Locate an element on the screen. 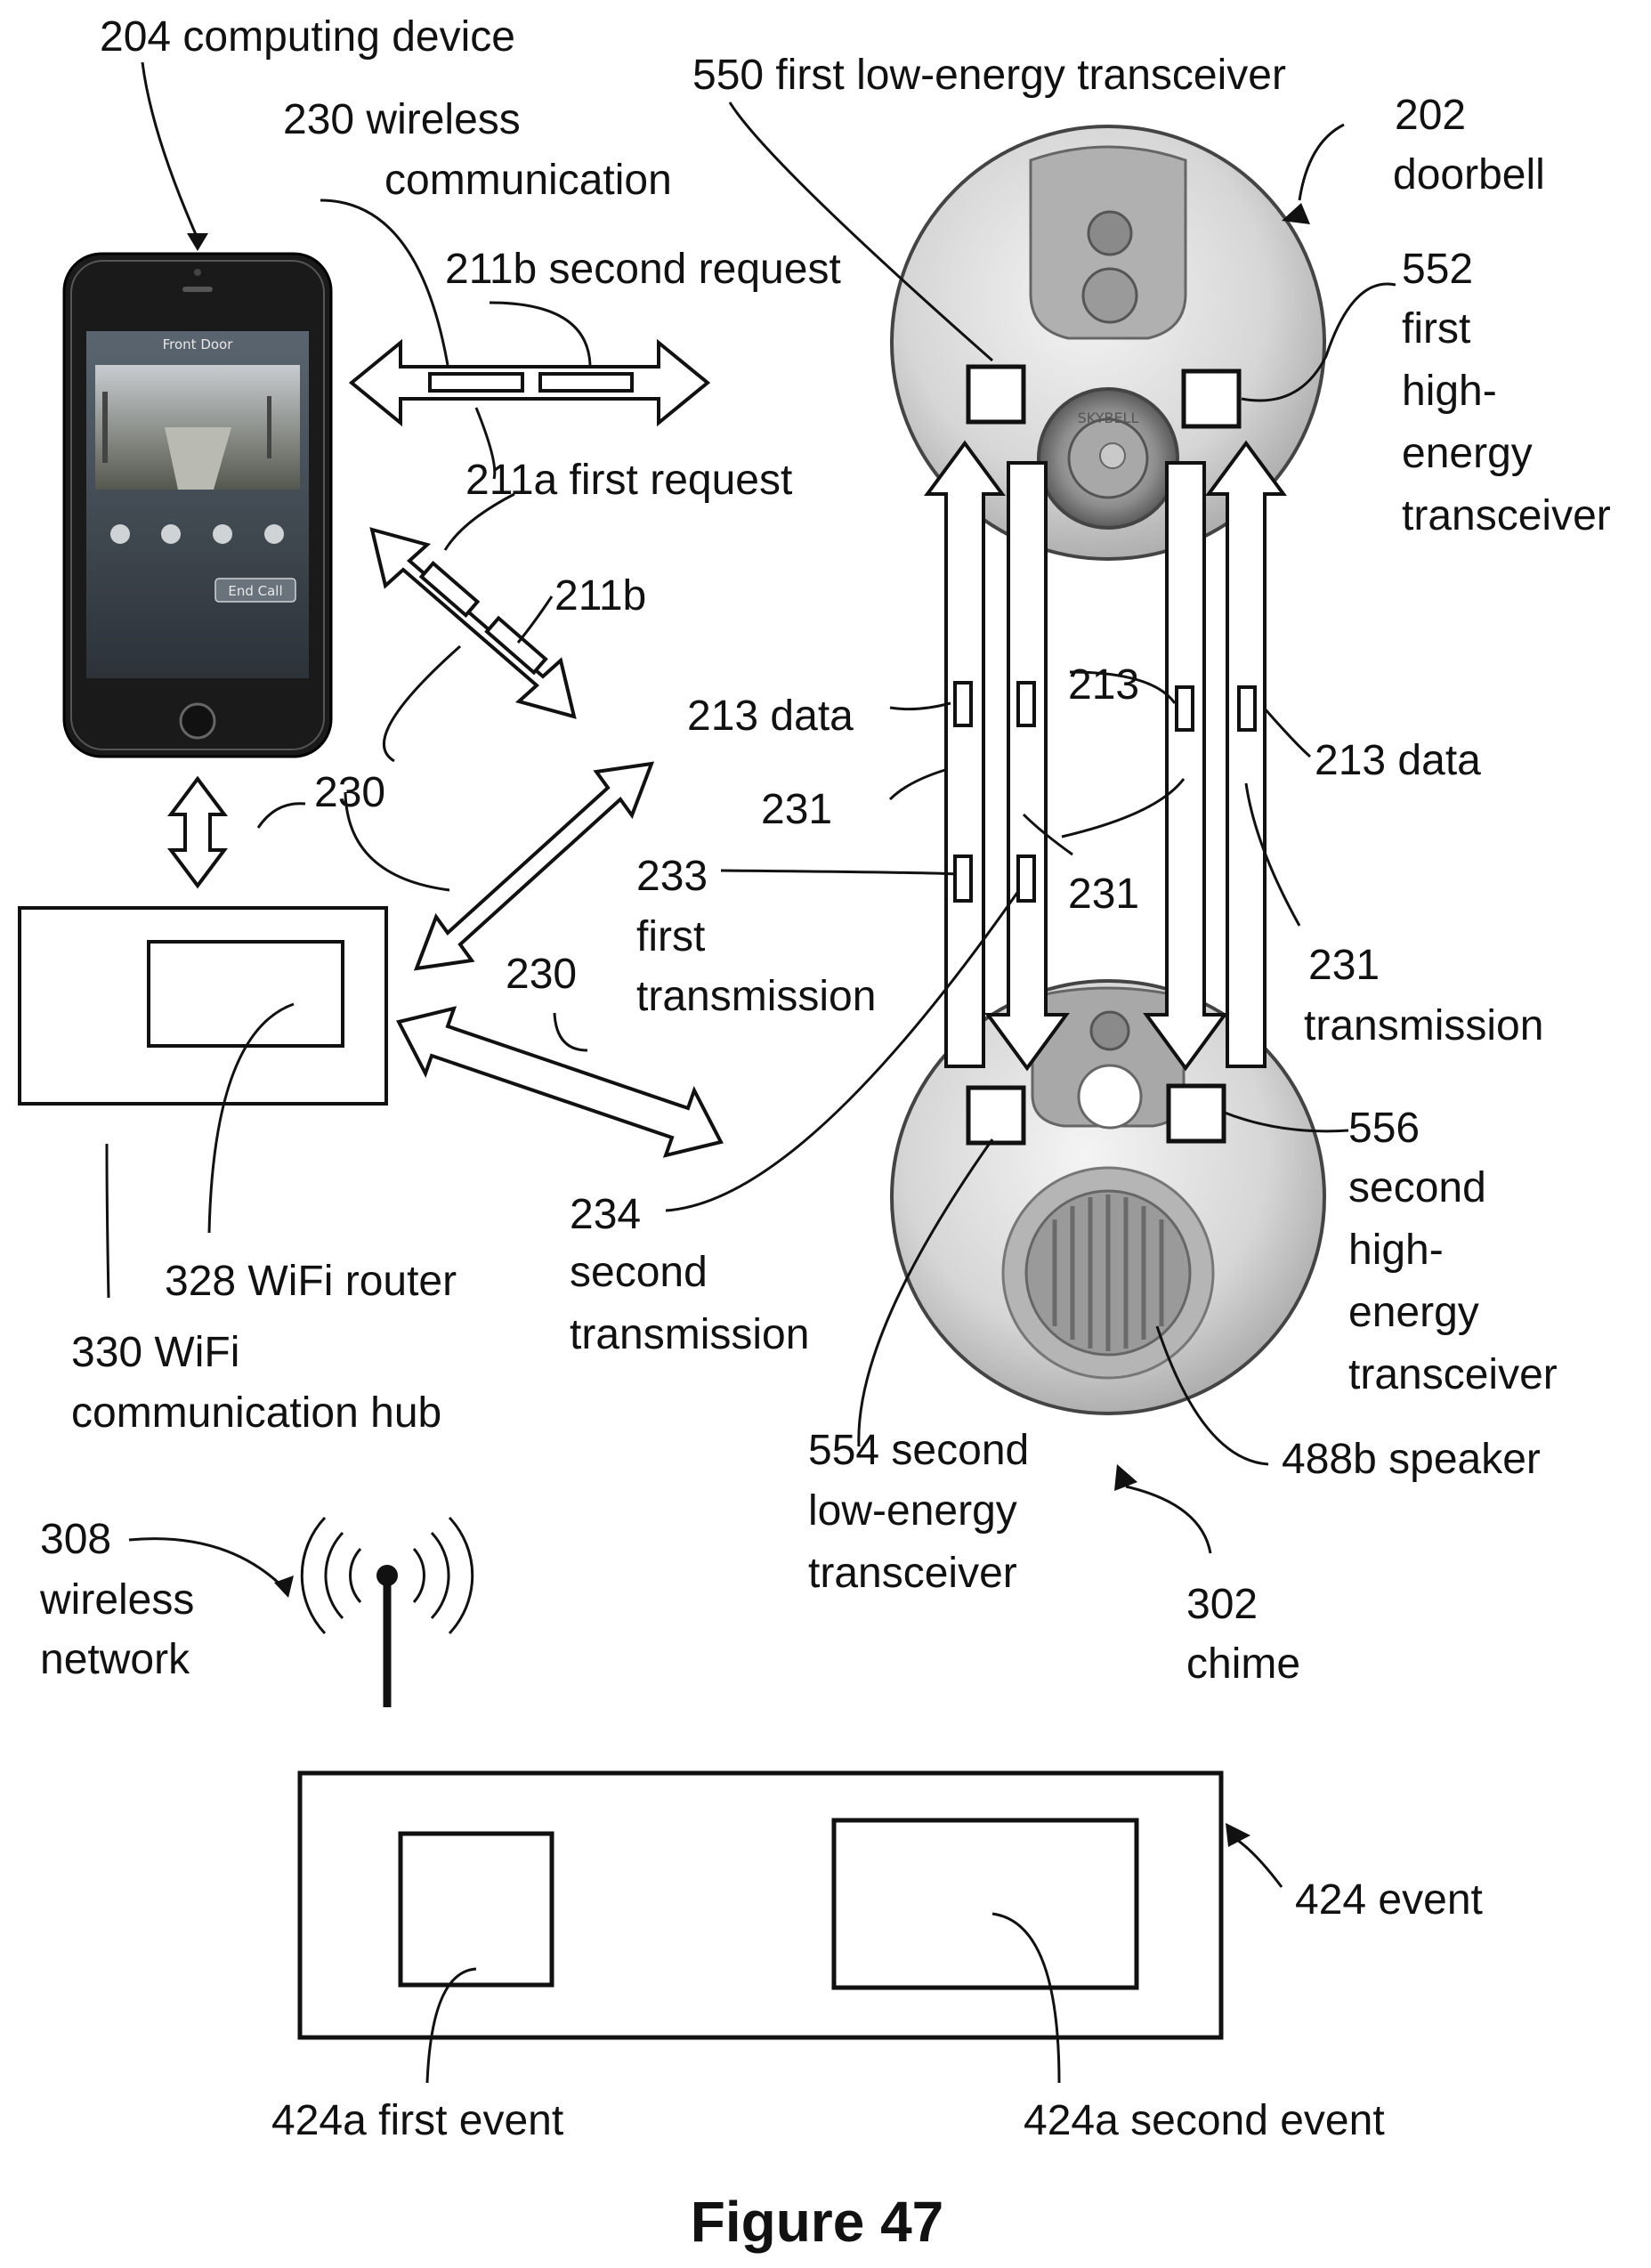  second-request-packet is located at coordinates (586, 383).